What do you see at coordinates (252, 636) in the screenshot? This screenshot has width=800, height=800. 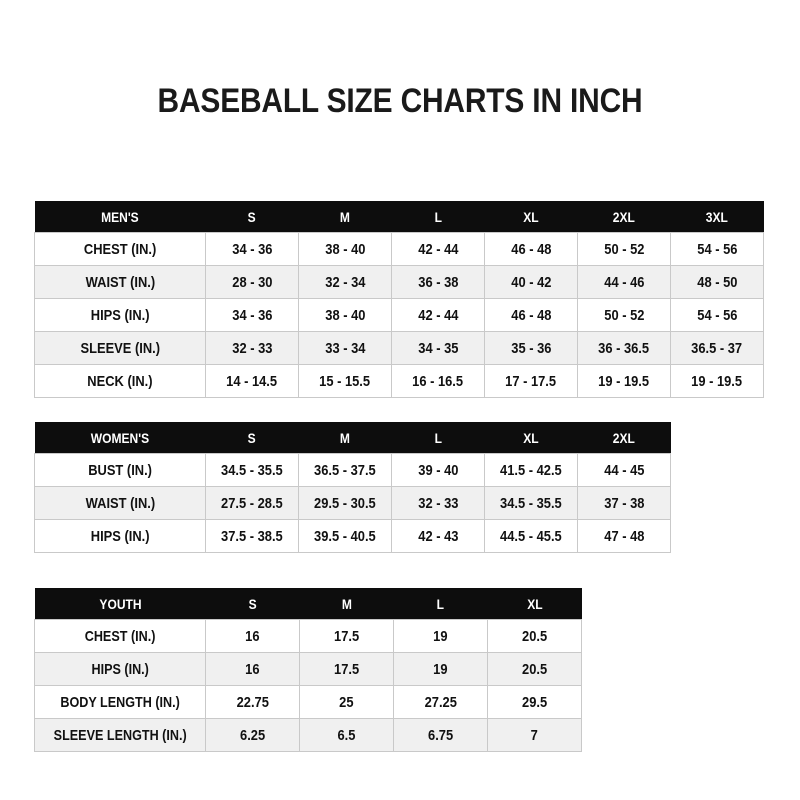 I see `youth-cell-text: 16` at bounding box center [252, 636].